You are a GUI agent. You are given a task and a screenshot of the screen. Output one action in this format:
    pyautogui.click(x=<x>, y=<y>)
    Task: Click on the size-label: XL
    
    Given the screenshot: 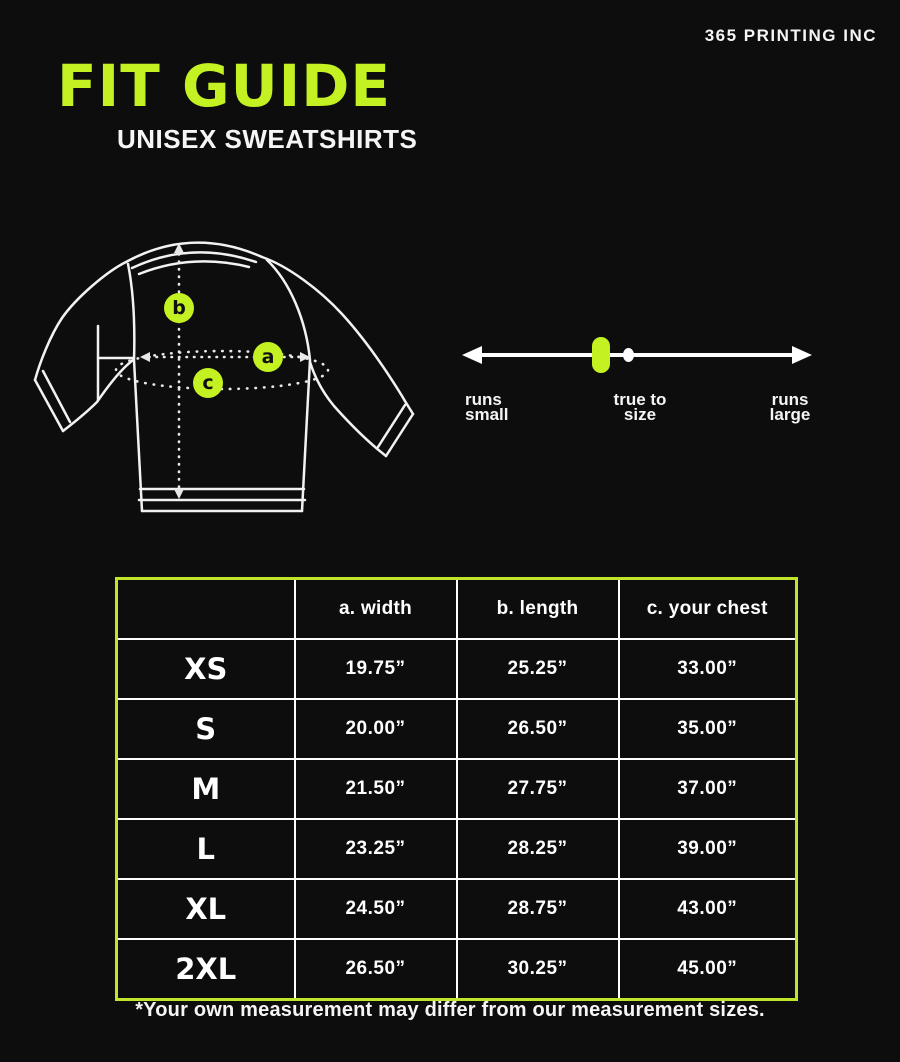 What is the action you would take?
    pyautogui.click(x=205, y=909)
    